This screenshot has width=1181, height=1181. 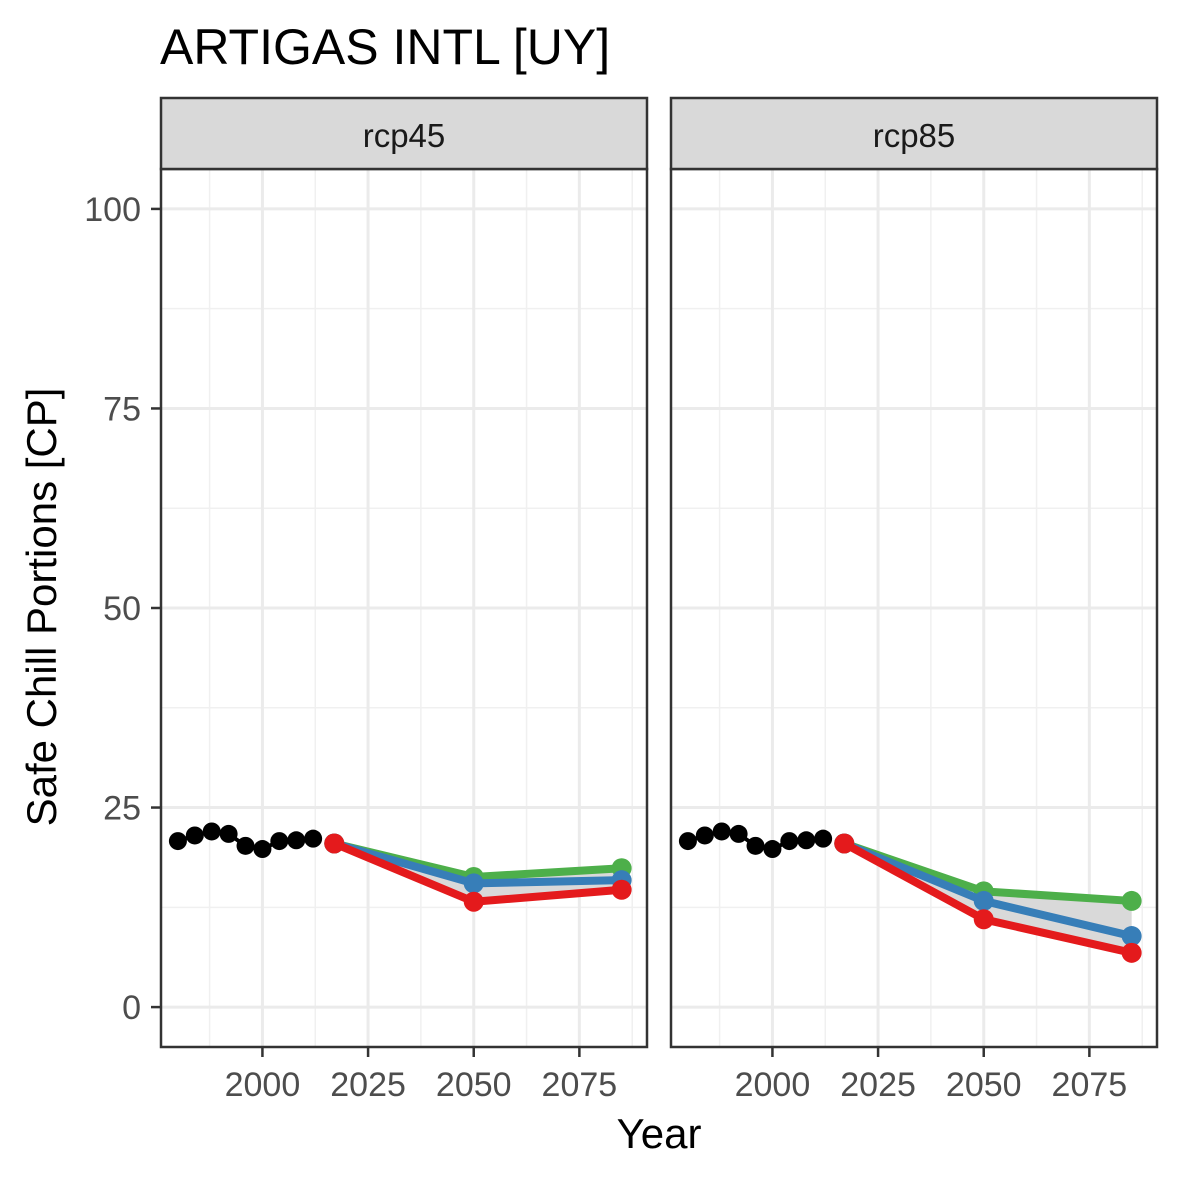 What do you see at coordinates (478, 872) in the screenshot?
I see `uncertainty-ribbon` at bounding box center [478, 872].